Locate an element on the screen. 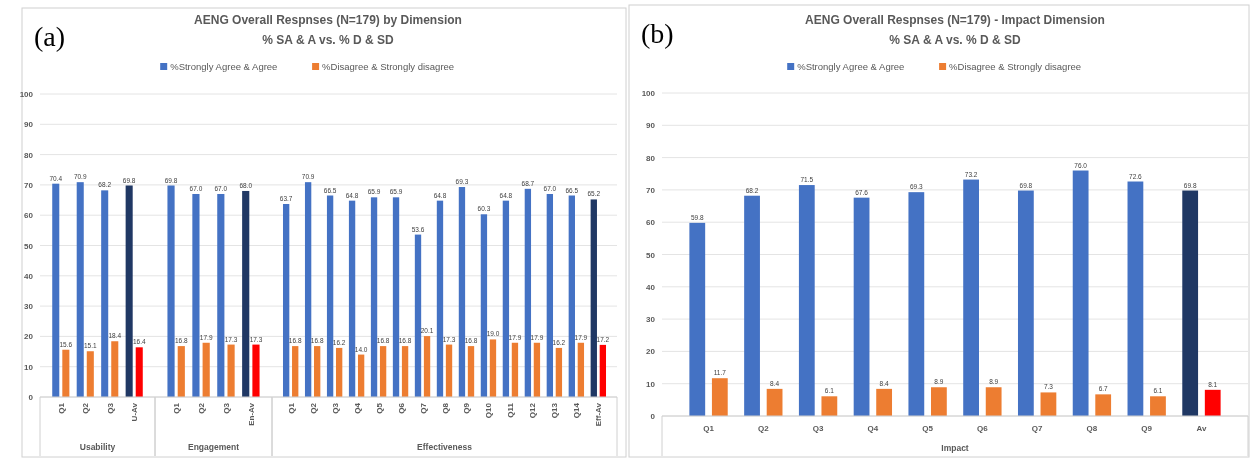  x-tick-label: Q10 is located at coordinates (489, 410).